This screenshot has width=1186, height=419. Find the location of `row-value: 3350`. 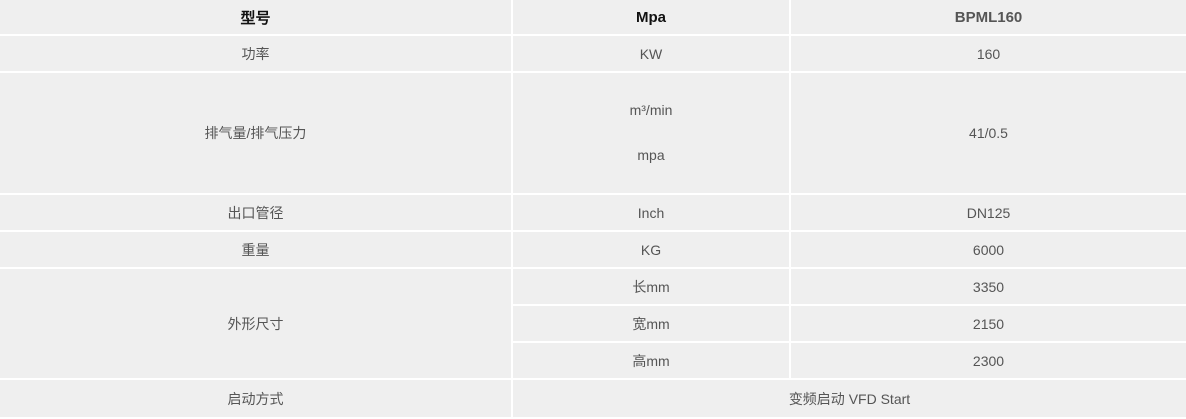

row-value: 3350 is located at coordinates (988, 286).